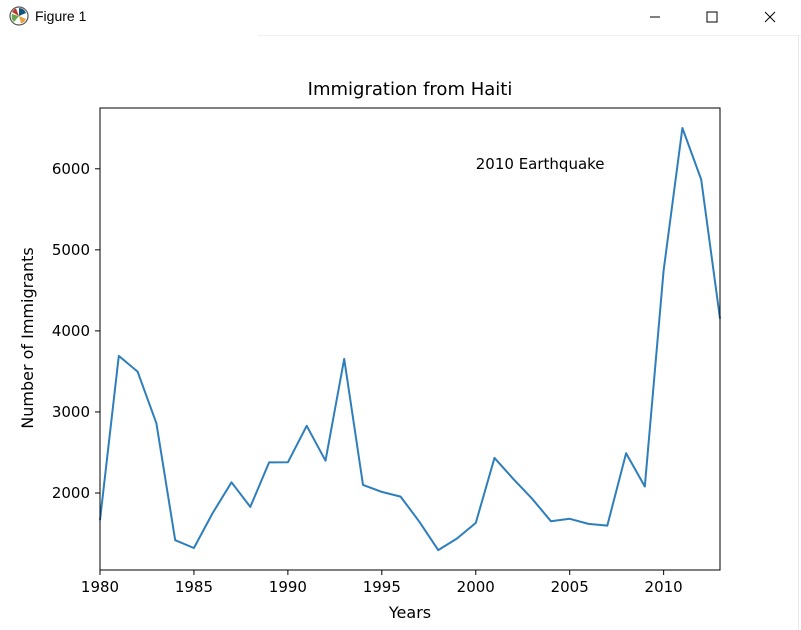 Image resolution: width=801 pixels, height=630 pixels. What do you see at coordinates (409, 612) in the screenshot?
I see `x-axis-label: Years` at bounding box center [409, 612].